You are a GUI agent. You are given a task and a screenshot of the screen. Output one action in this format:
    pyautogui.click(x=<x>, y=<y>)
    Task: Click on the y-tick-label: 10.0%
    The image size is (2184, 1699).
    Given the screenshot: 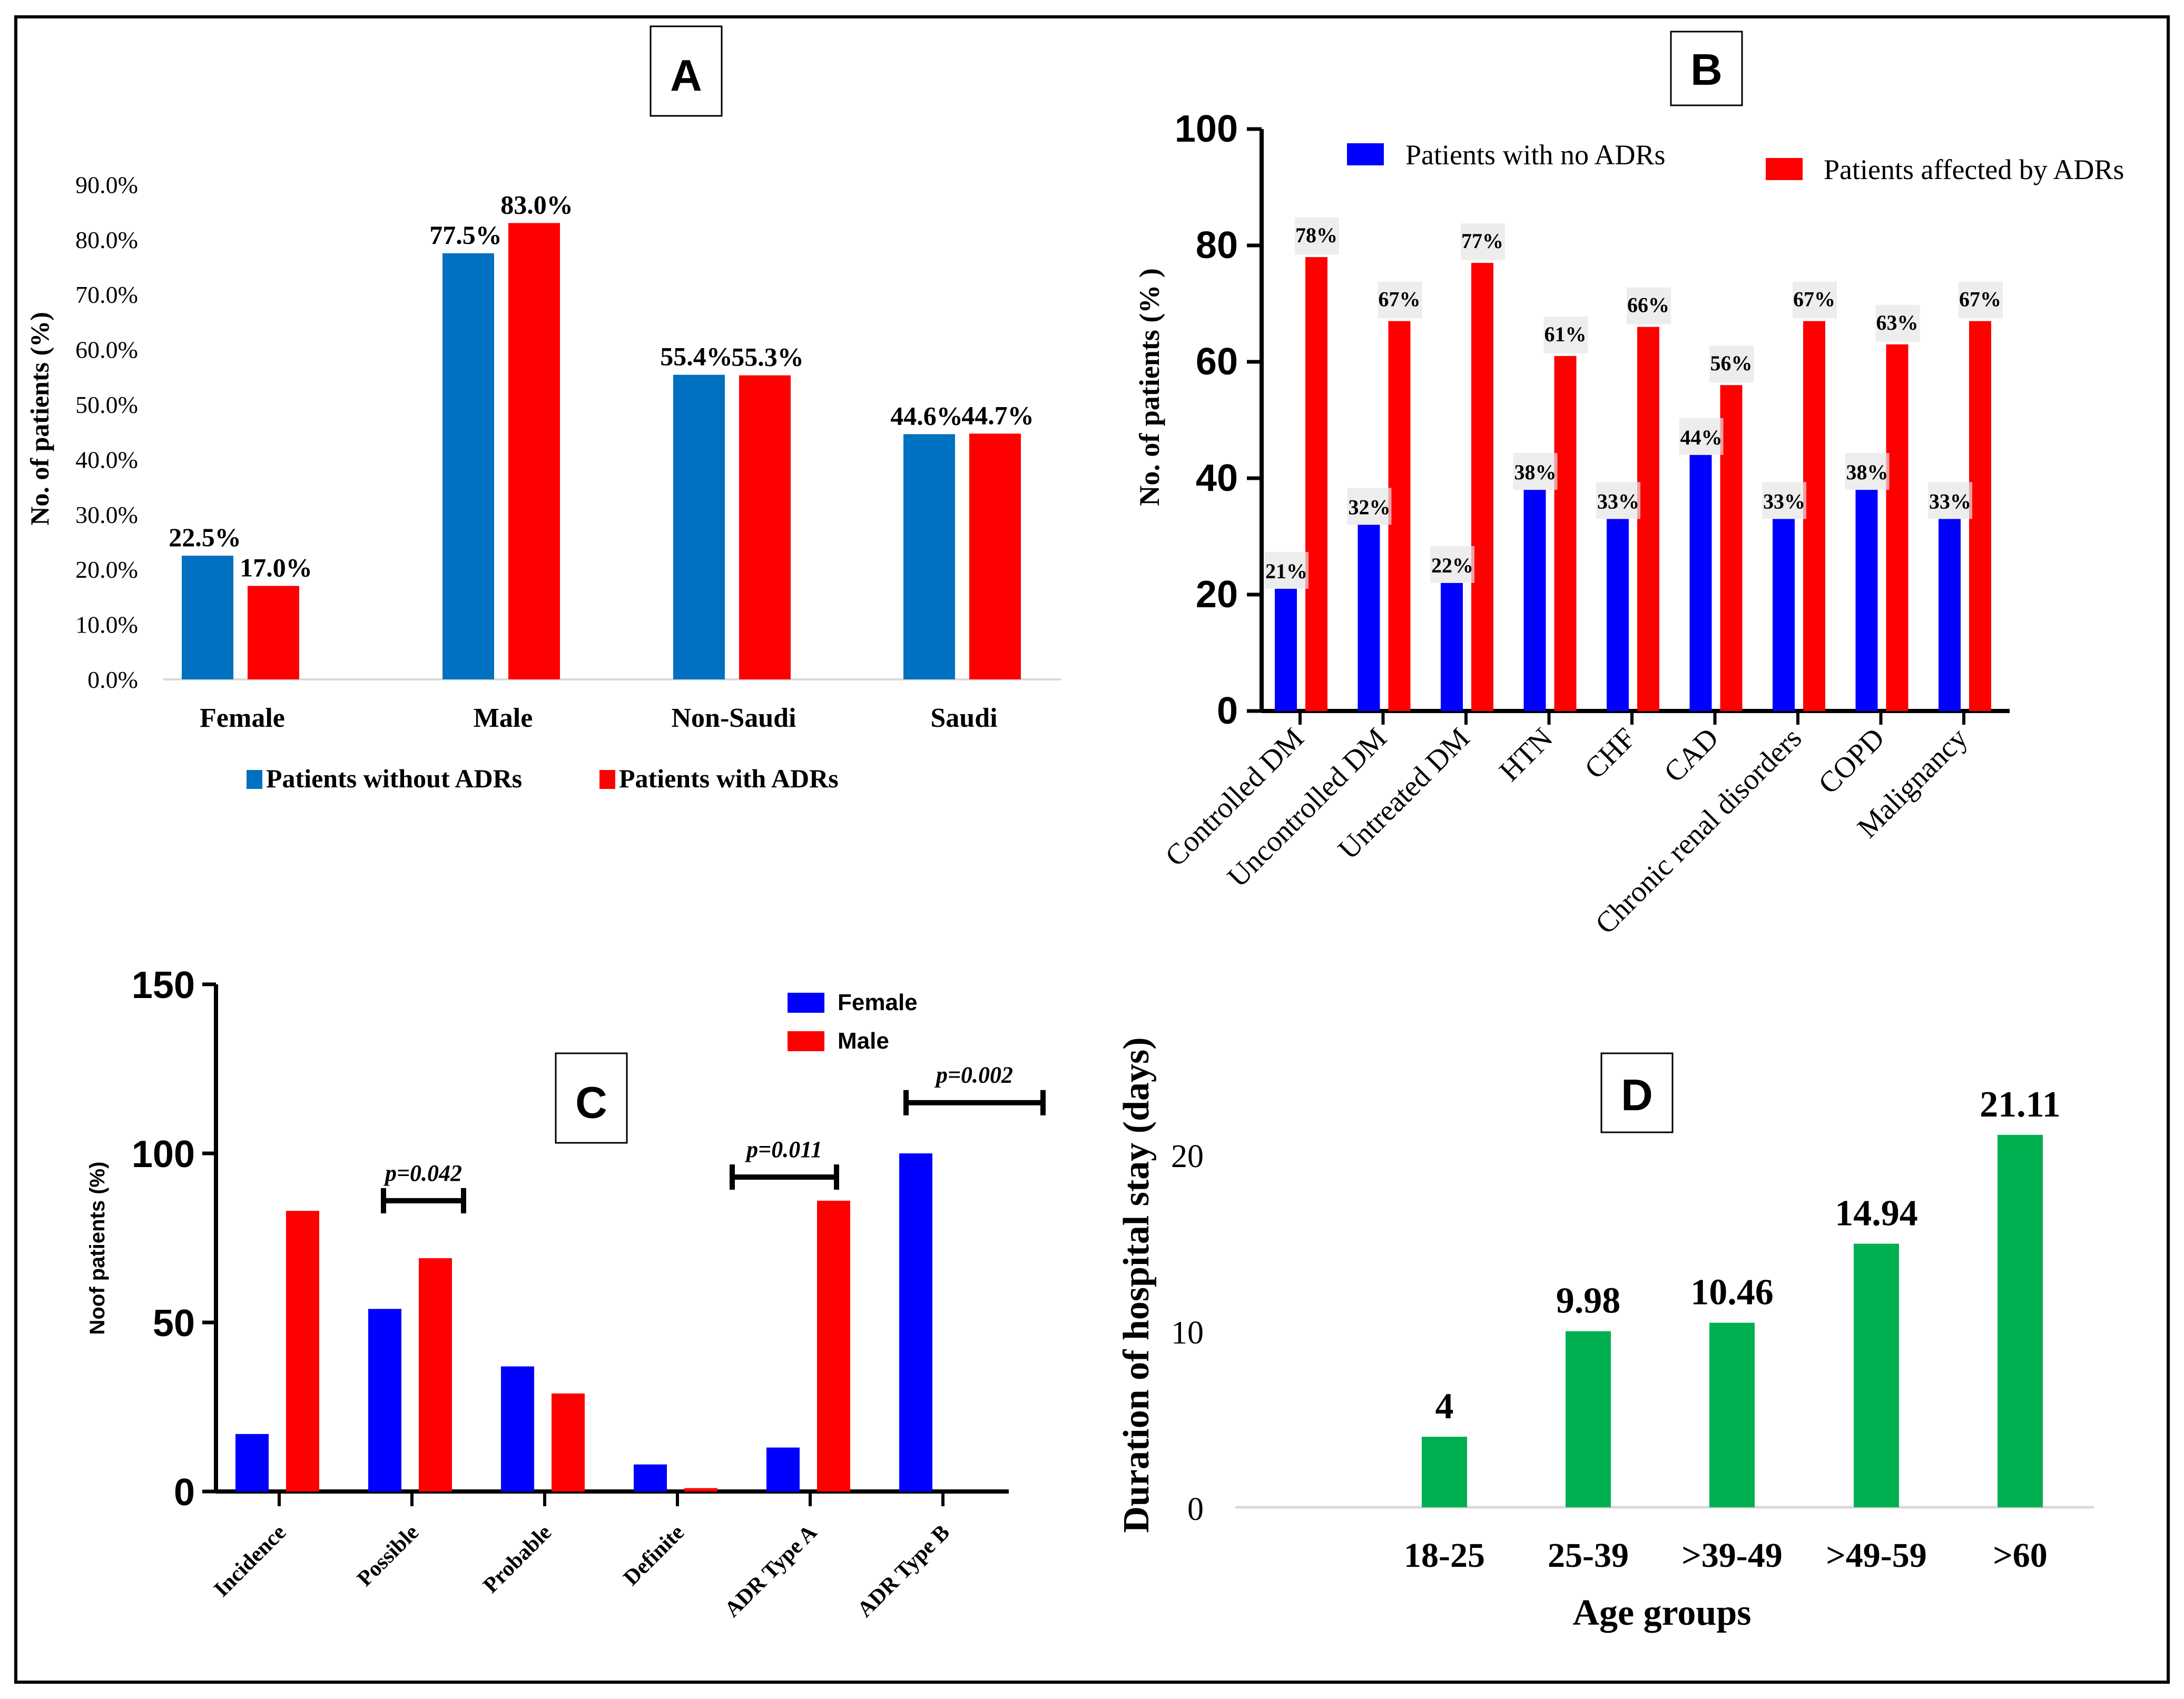 What is the action you would take?
    pyautogui.click(x=106, y=624)
    